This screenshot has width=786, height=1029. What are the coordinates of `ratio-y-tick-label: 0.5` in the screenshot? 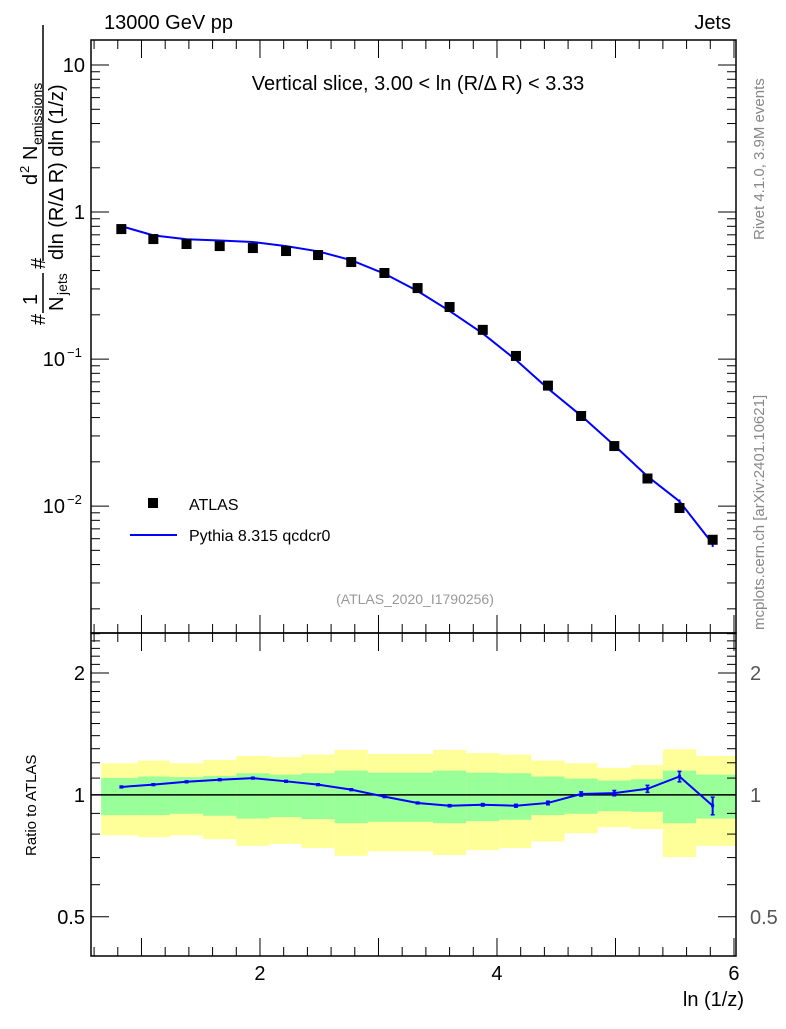 It's located at (71, 918).